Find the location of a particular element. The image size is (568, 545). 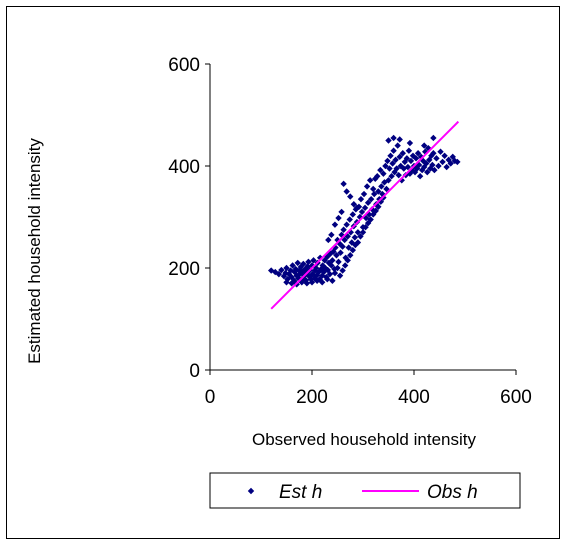

x-axis-title: Observed household intensity is located at coordinates (364, 439).